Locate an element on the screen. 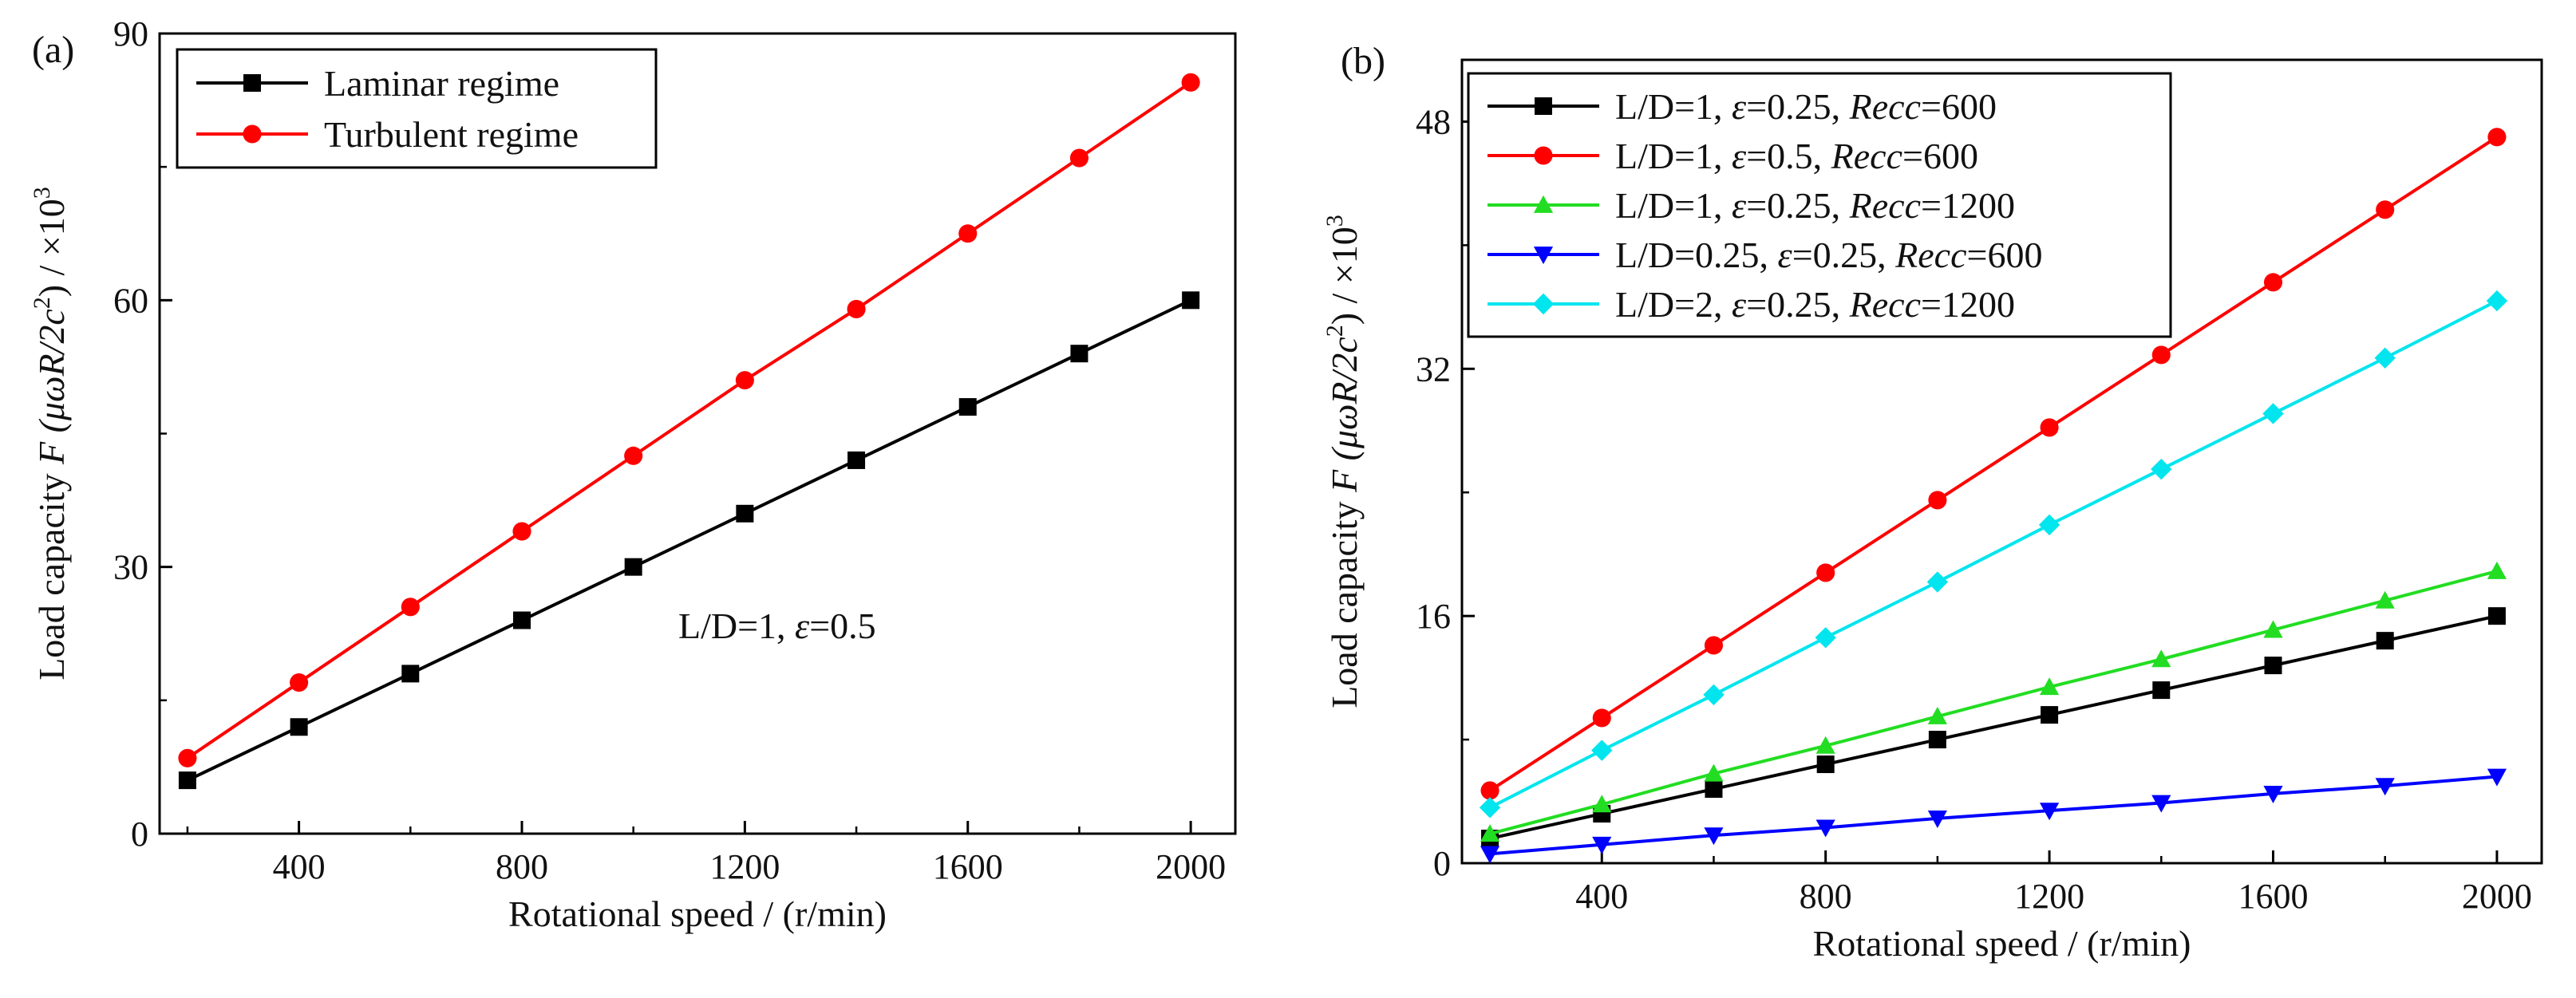 The height and width of the screenshot is (998, 2576). legend-entry: L/D=2, ε=0.25, Recc=1200 is located at coordinates (1815, 304).